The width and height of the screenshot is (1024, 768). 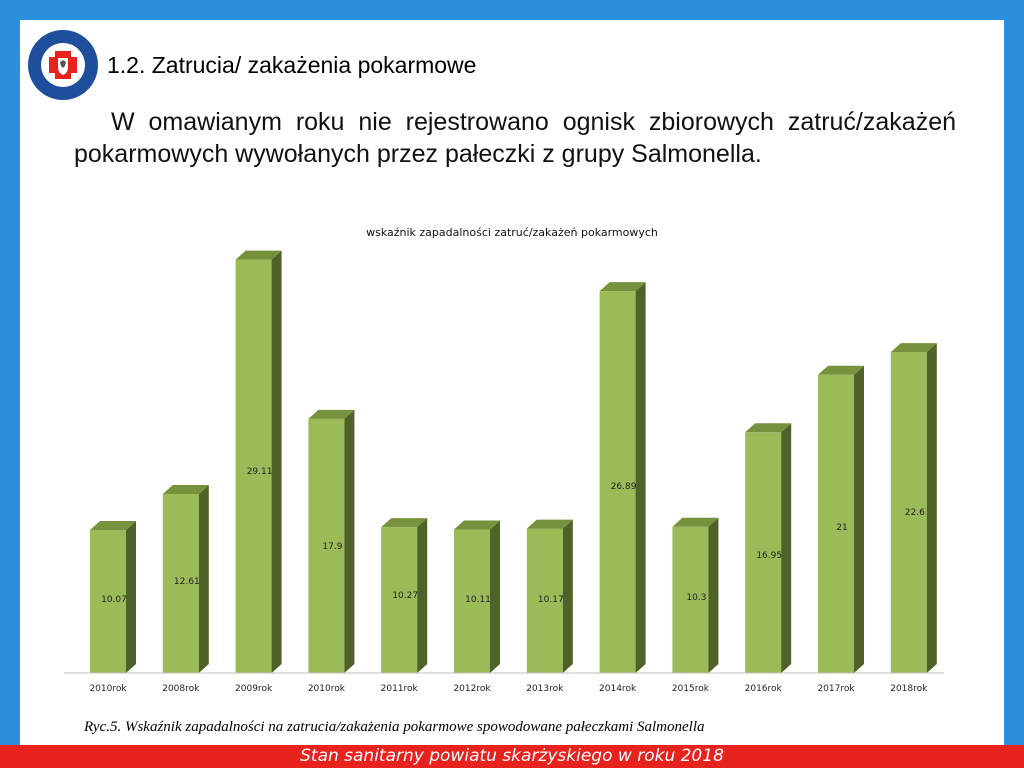 I want to click on data-label: 21, so click(x=841, y=528).